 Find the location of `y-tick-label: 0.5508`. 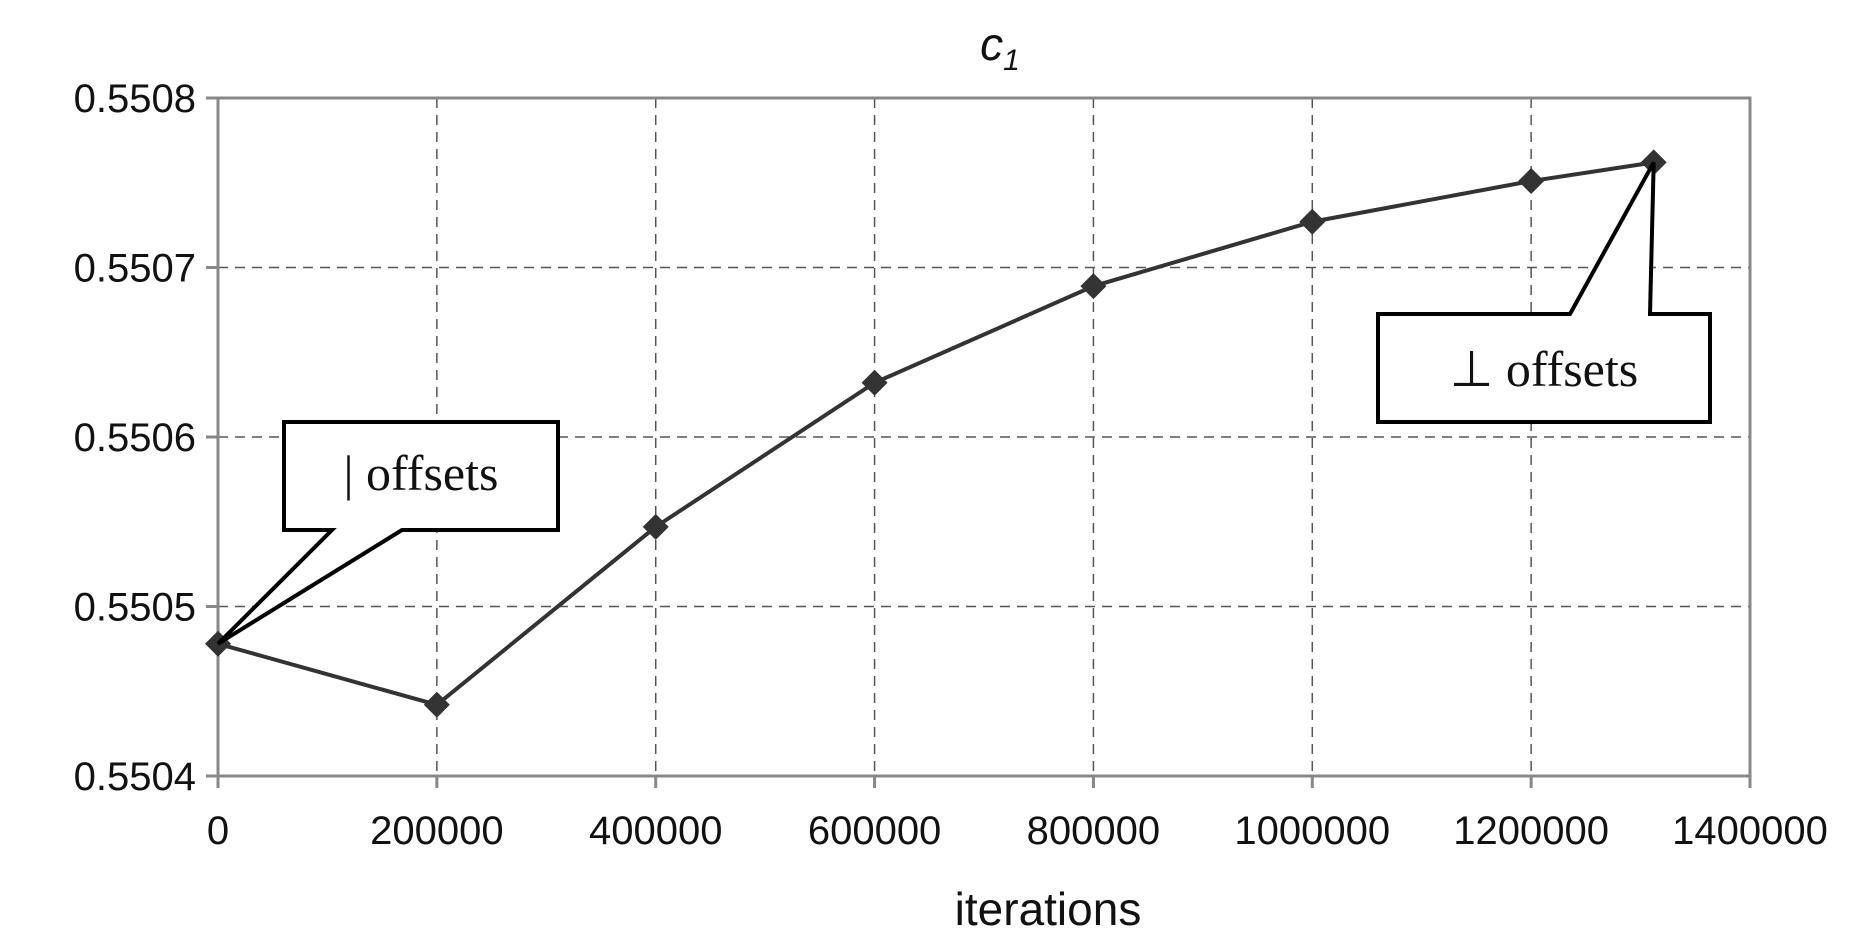

y-tick-label: 0.5508 is located at coordinates (135, 99).